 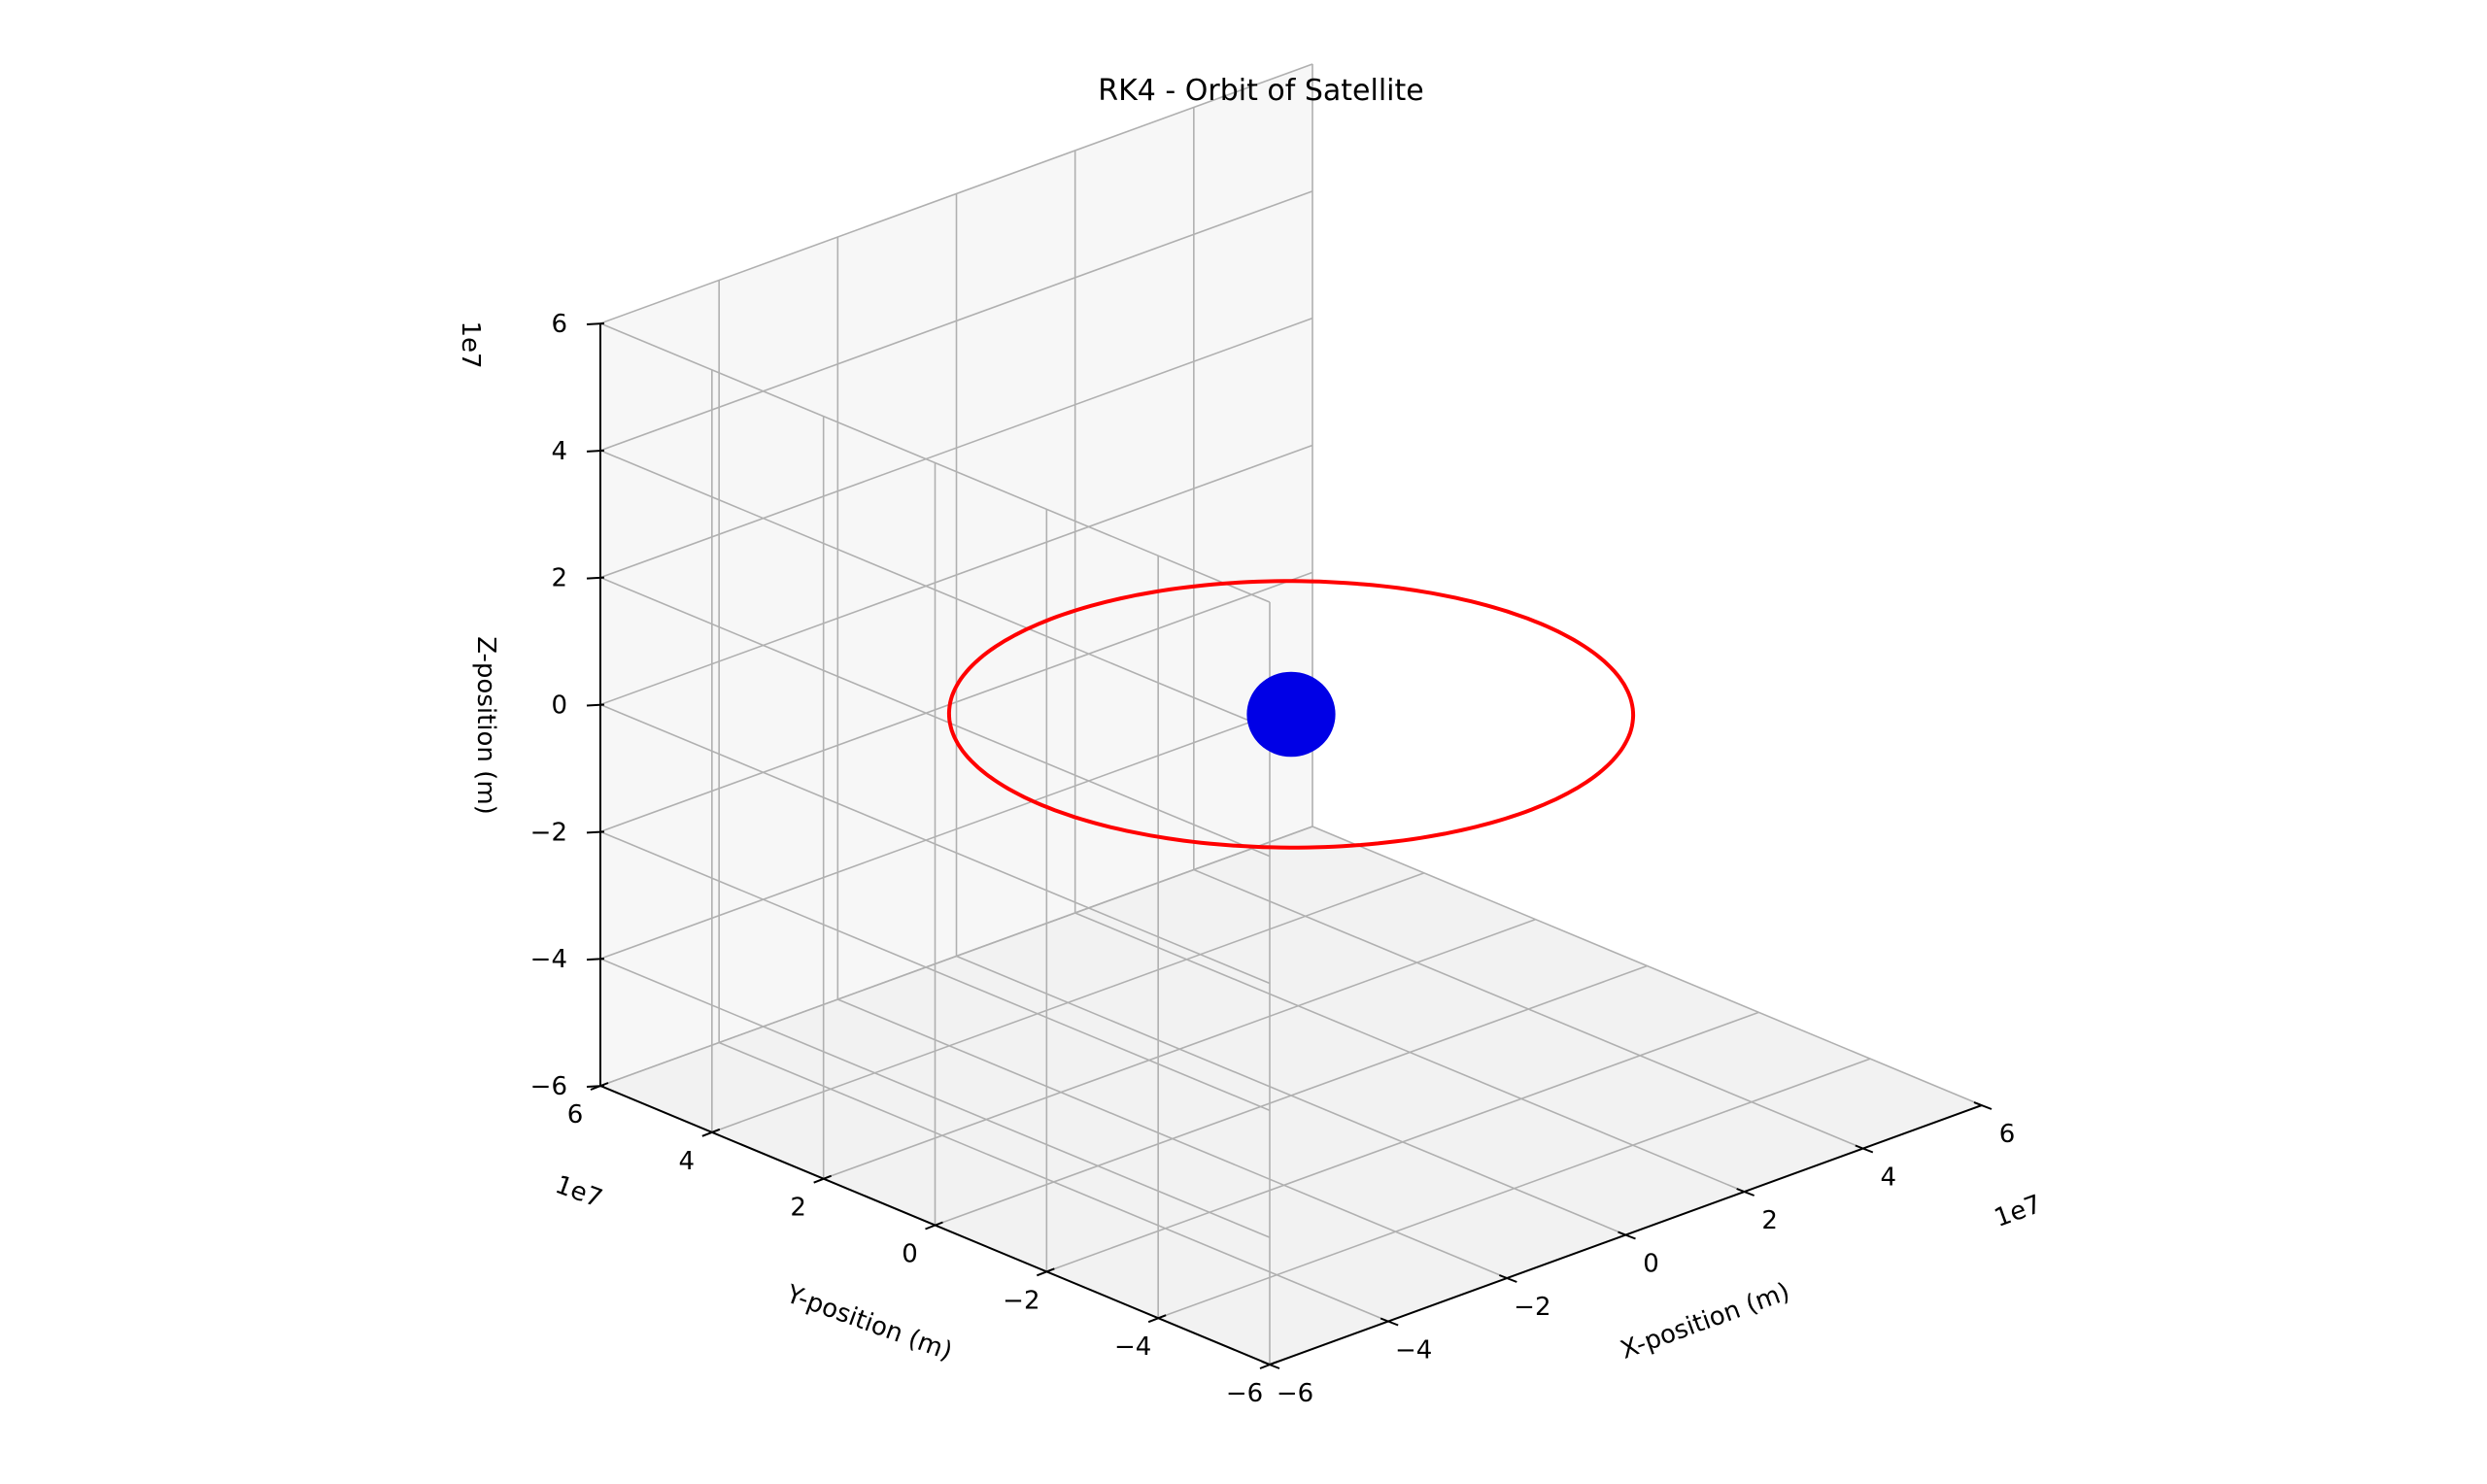 What do you see at coordinates (687, 1161) in the screenshot?
I see `y-tick-label: 4` at bounding box center [687, 1161].